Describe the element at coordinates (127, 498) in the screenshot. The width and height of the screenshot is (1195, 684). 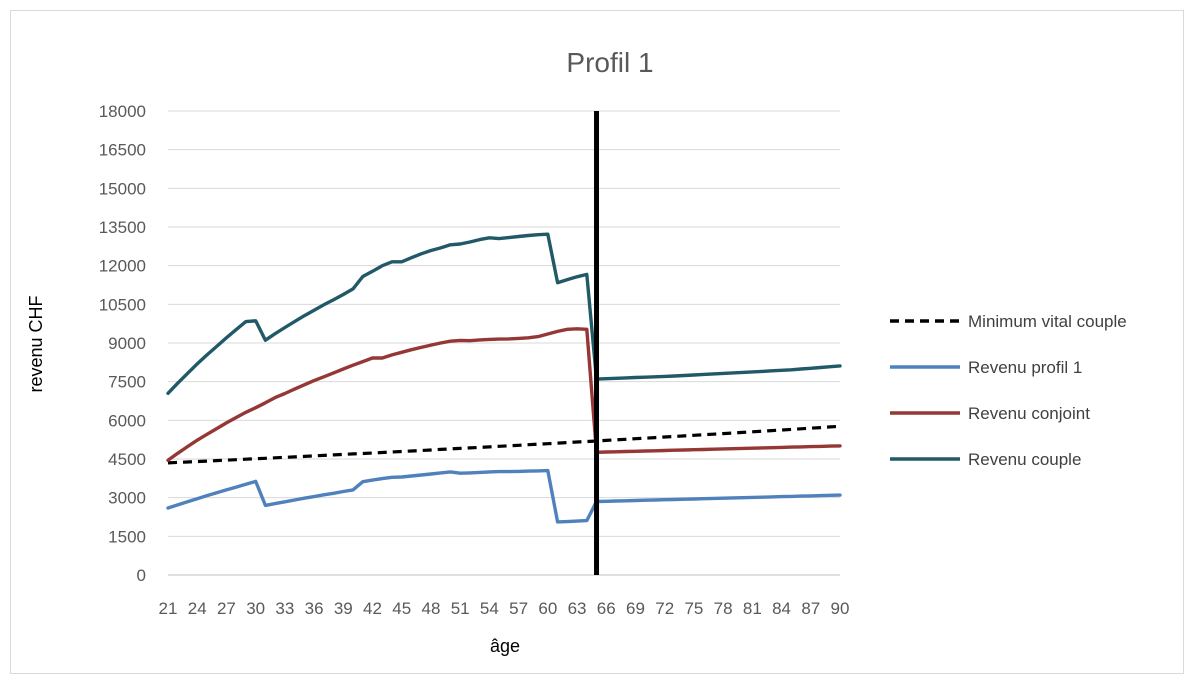
I see `y-tick-label: 3000` at that location.